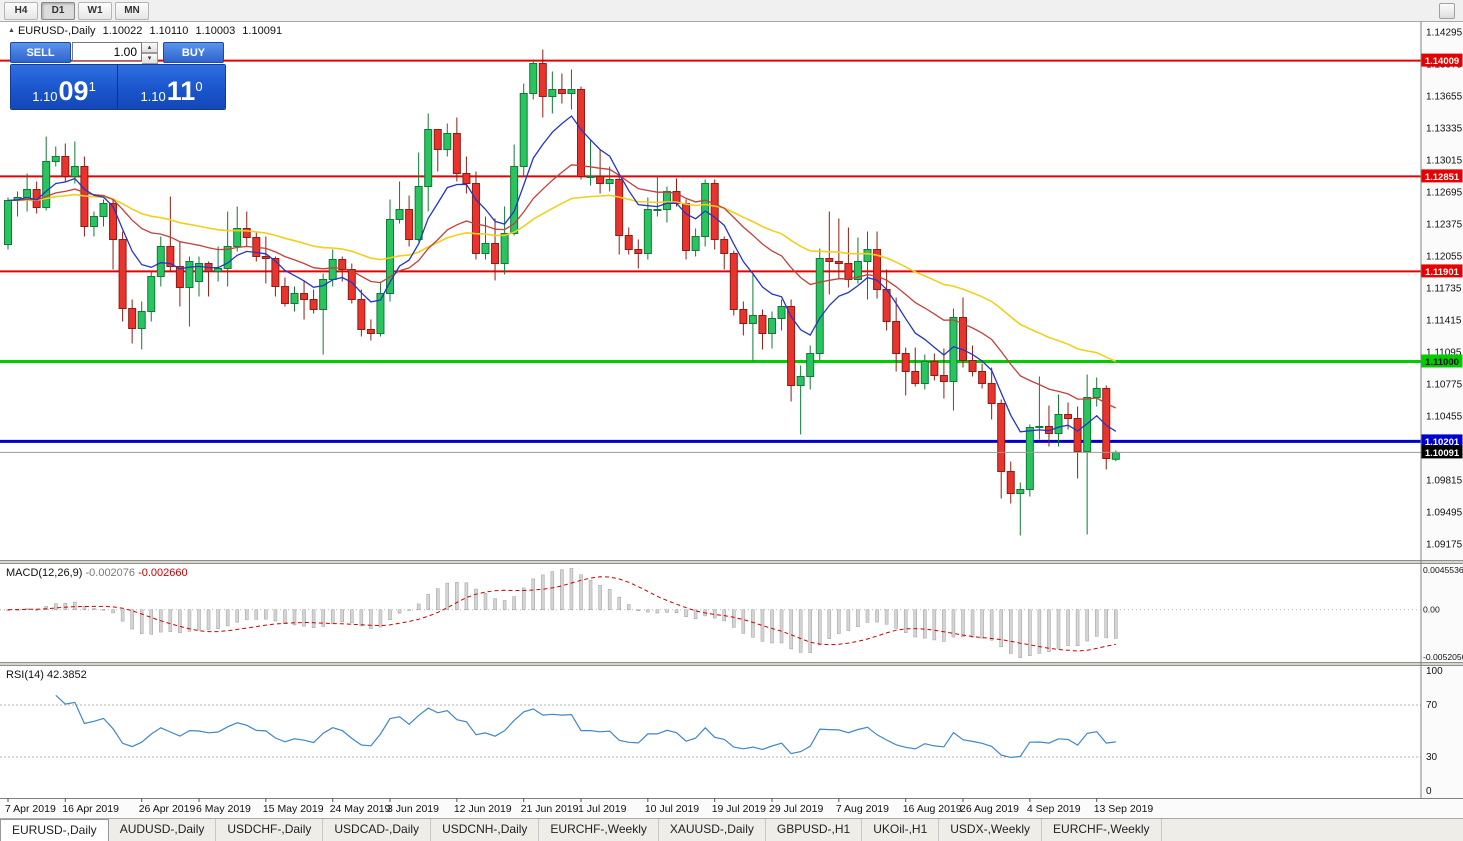  Describe the element at coordinates (107, 51) in the screenshot. I see `volume-input` at that location.